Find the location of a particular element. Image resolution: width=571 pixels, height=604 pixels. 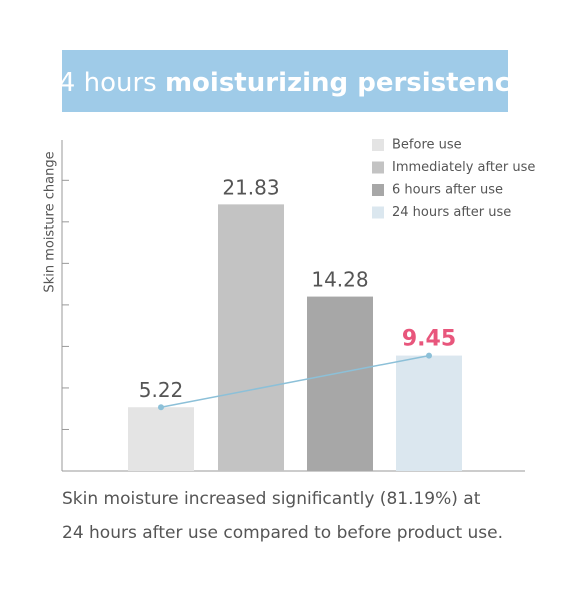

trend-line is located at coordinates (295, 381).